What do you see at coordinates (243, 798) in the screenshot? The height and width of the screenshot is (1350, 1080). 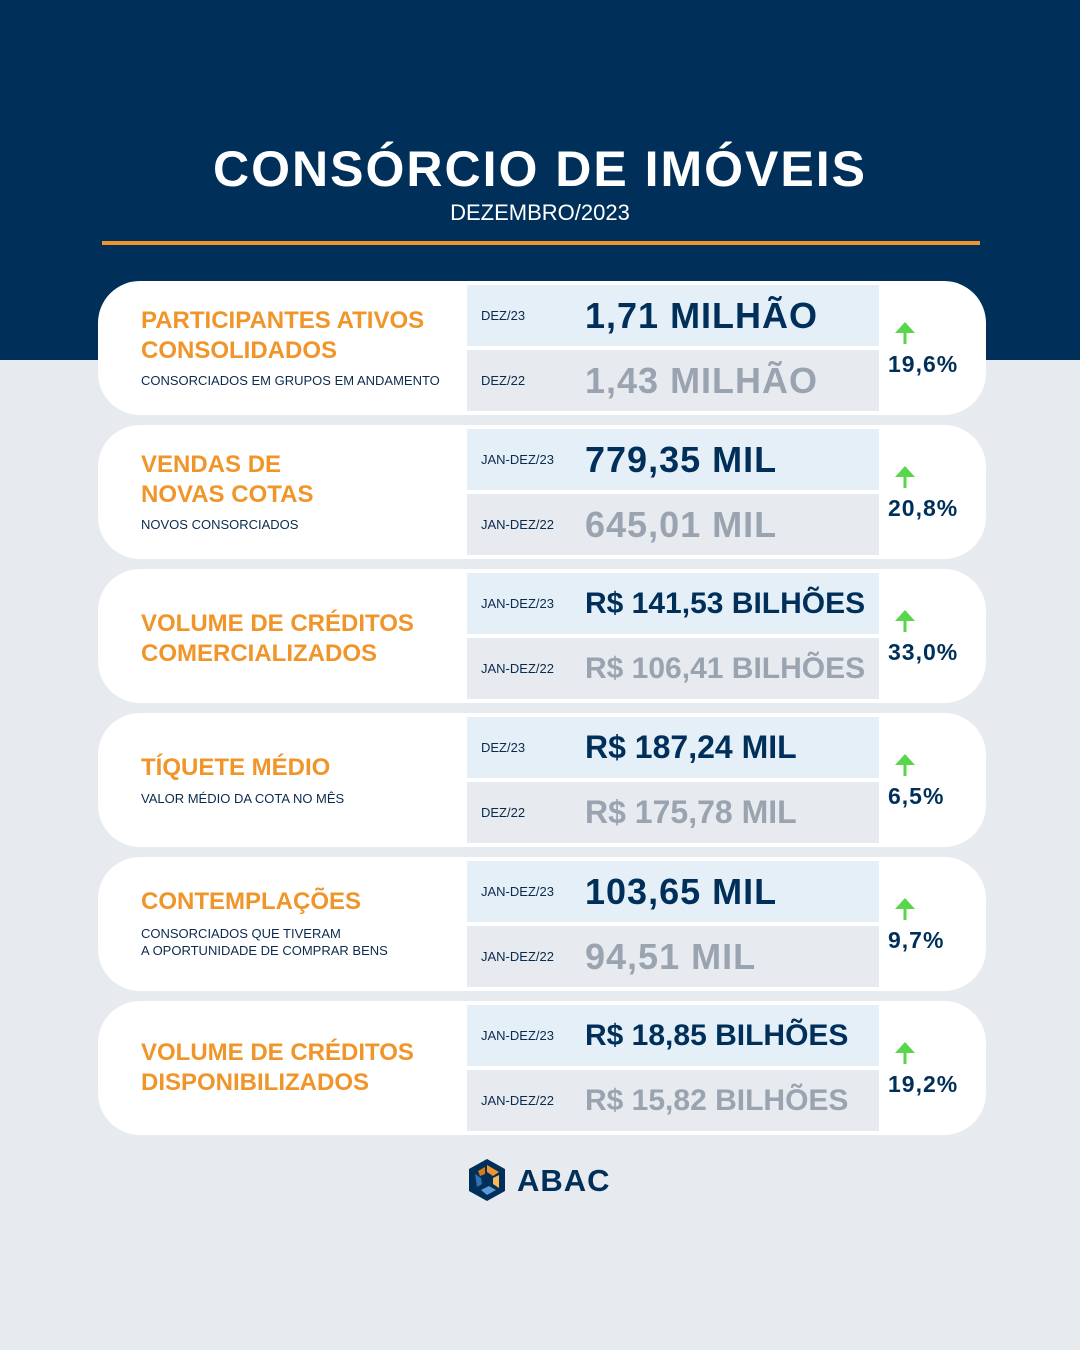 I see `card-description: VALOR MÉDIO DA COTA NO MÊS` at bounding box center [243, 798].